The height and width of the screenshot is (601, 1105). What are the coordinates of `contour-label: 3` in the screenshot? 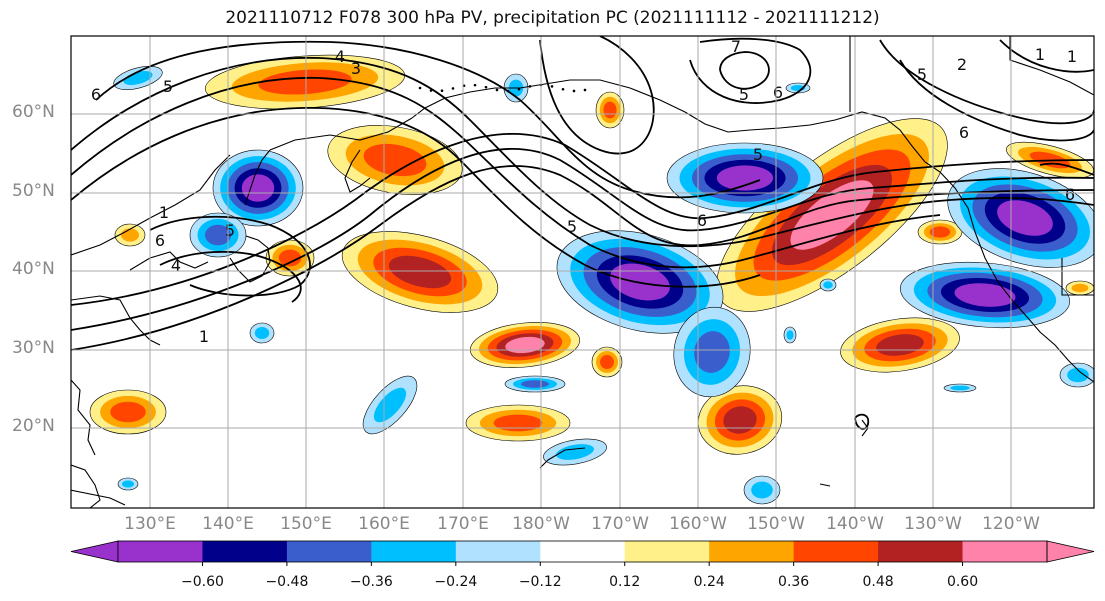 It's located at (356, 68).